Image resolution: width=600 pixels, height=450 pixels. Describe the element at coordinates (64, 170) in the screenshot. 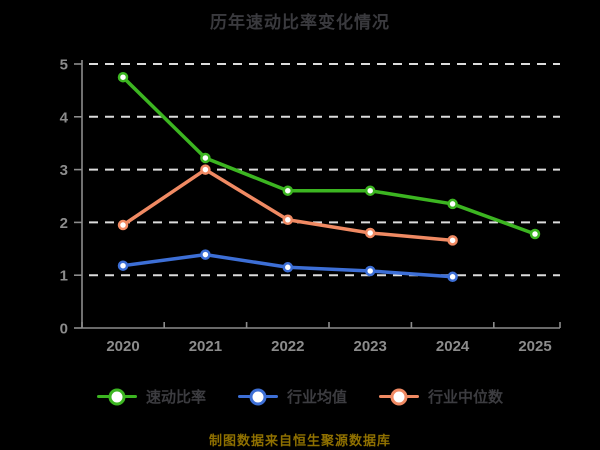

I see `svg-text: 3` at that location.